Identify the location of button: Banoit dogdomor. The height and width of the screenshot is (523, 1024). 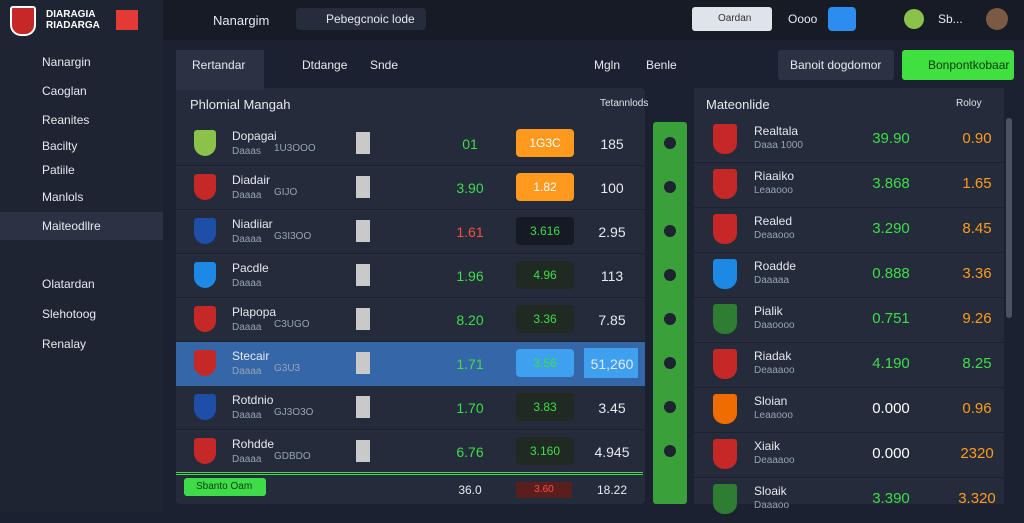
(836, 65).